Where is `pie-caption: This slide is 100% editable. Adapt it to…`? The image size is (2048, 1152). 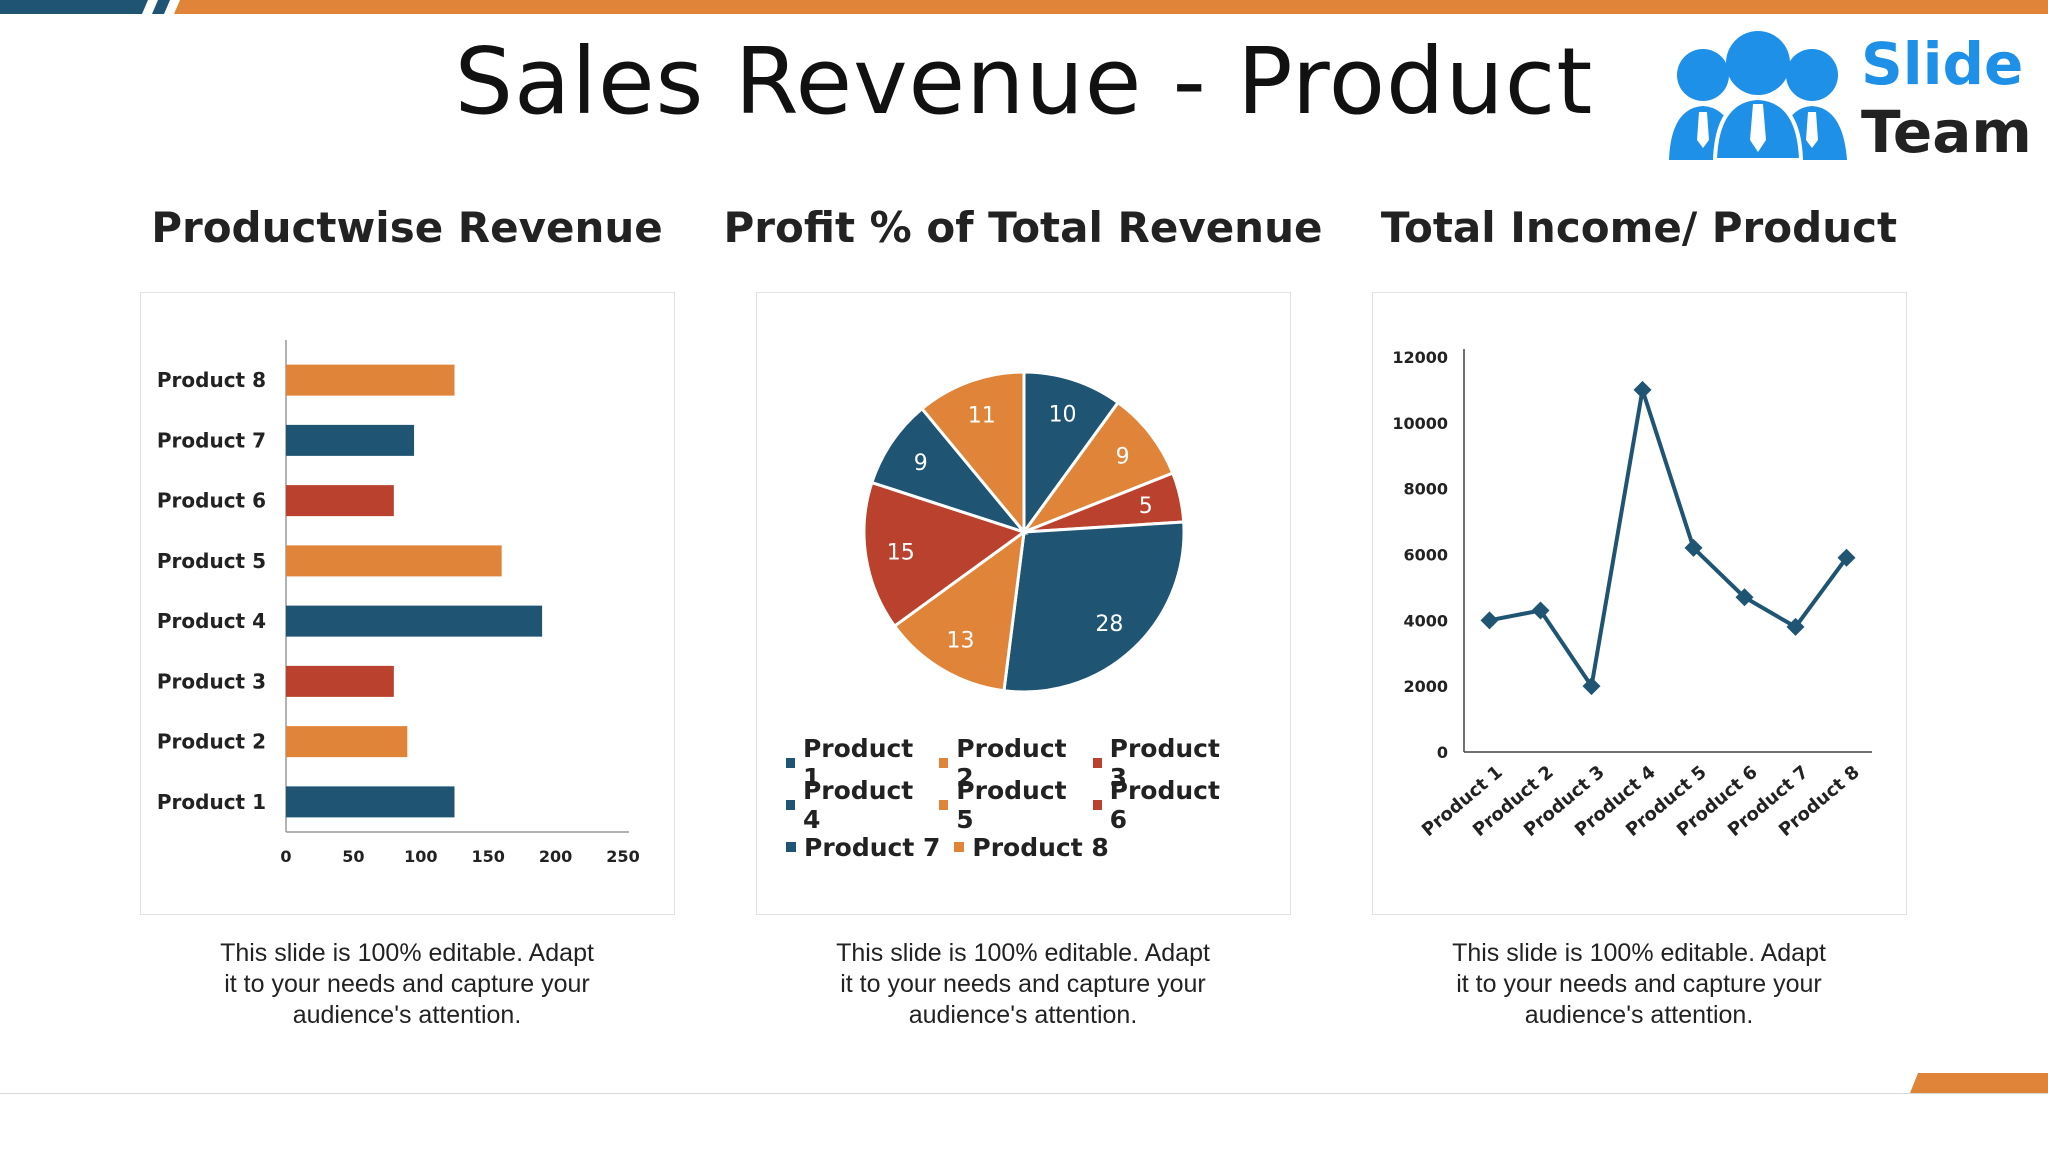 pie-caption: This slide is 100% editable. Adapt it to… is located at coordinates (1023, 984).